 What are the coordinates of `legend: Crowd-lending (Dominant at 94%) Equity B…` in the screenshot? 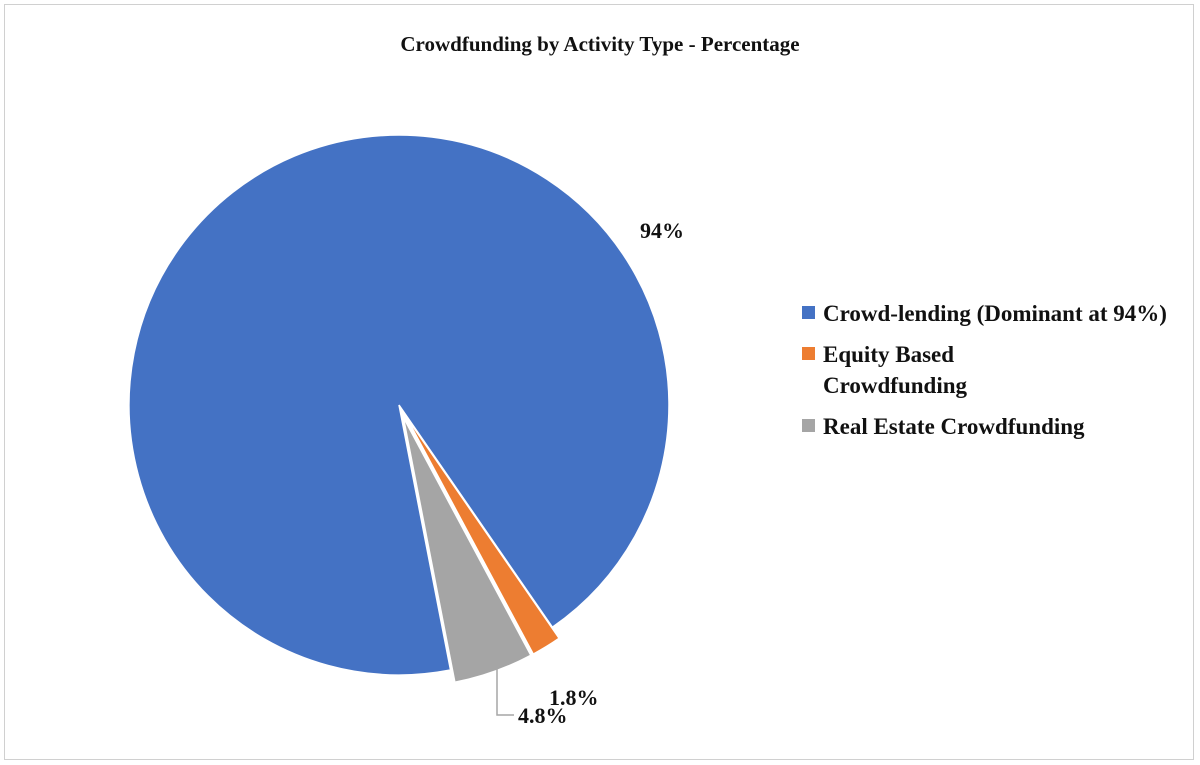 It's located at (992, 375).